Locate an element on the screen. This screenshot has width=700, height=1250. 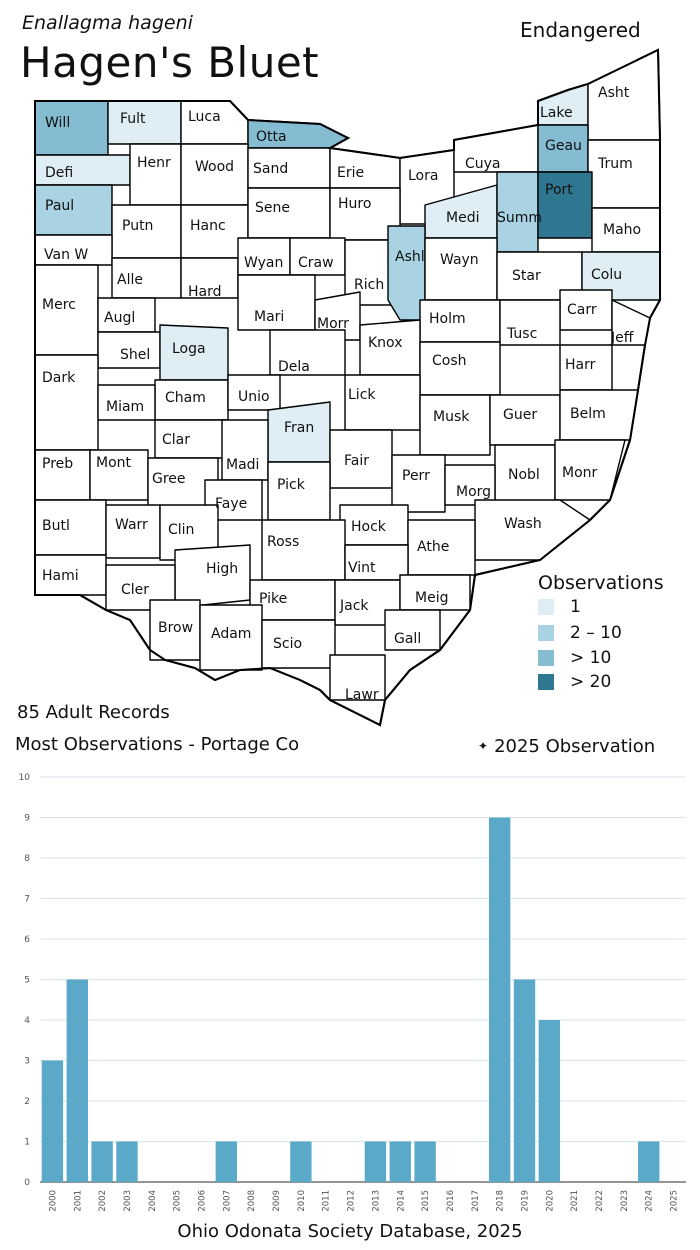
county-label: Fair is located at coordinates (356, 461).